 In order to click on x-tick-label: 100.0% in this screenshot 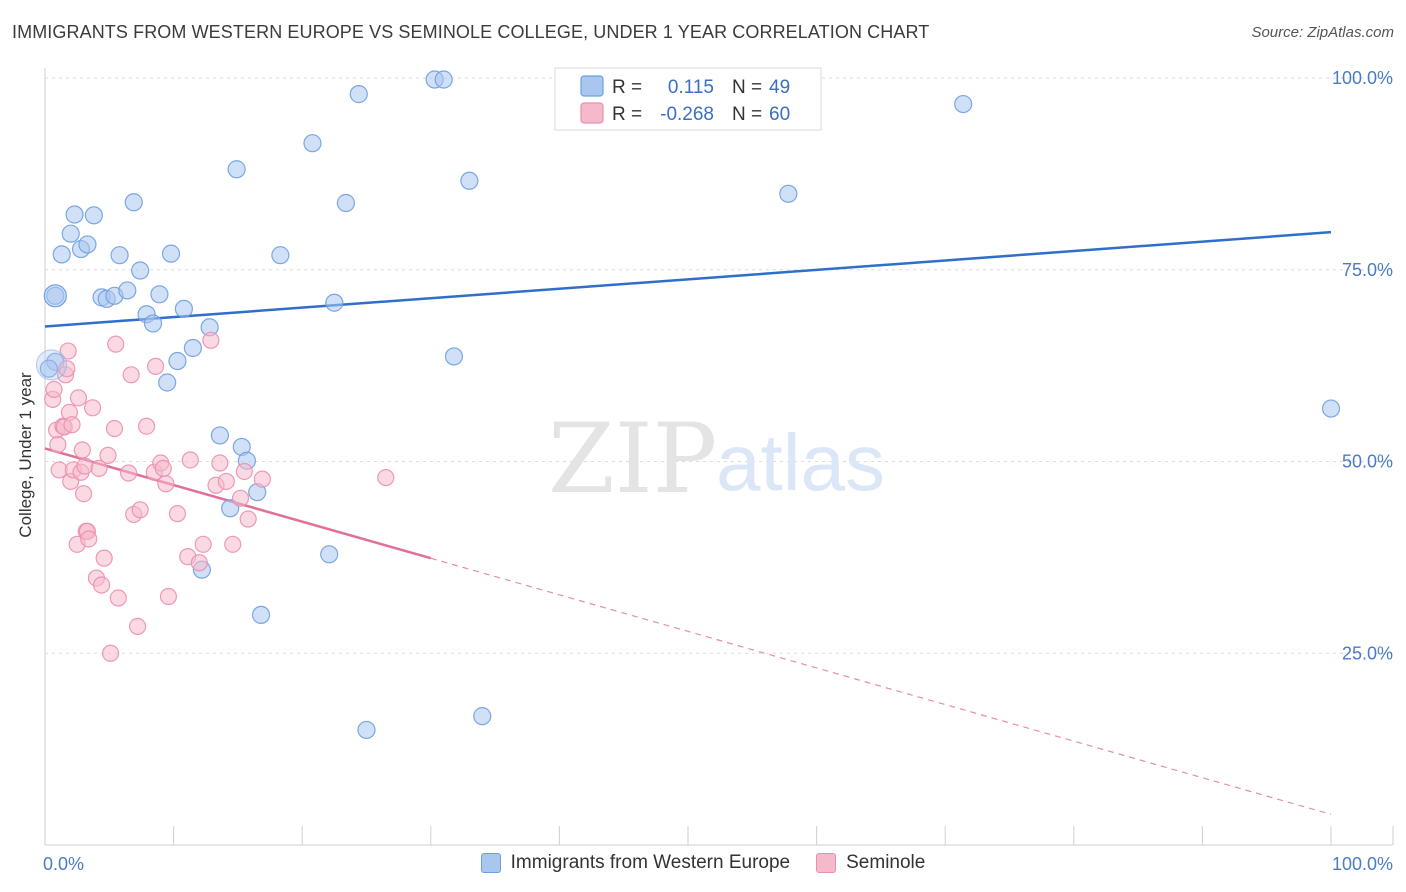, I will do `click(1362, 864)`.